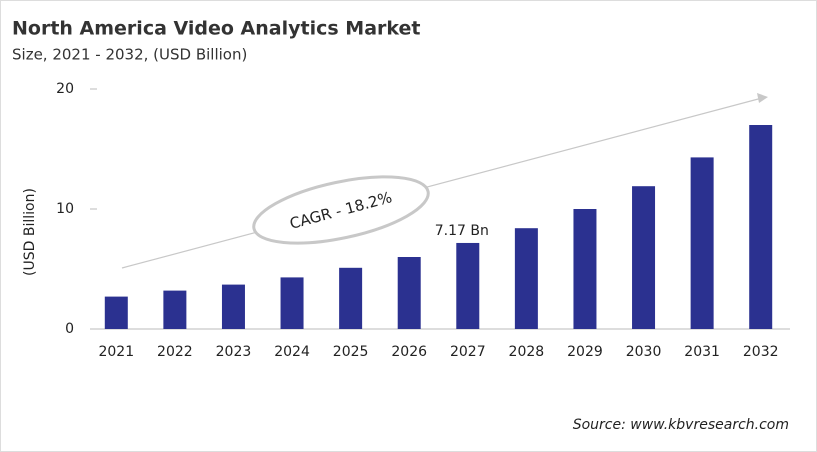 This screenshot has width=817, height=452. What do you see at coordinates (65, 89) in the screenshot?
I see `y-tick-label: 20` at bounding box center [65, 89].